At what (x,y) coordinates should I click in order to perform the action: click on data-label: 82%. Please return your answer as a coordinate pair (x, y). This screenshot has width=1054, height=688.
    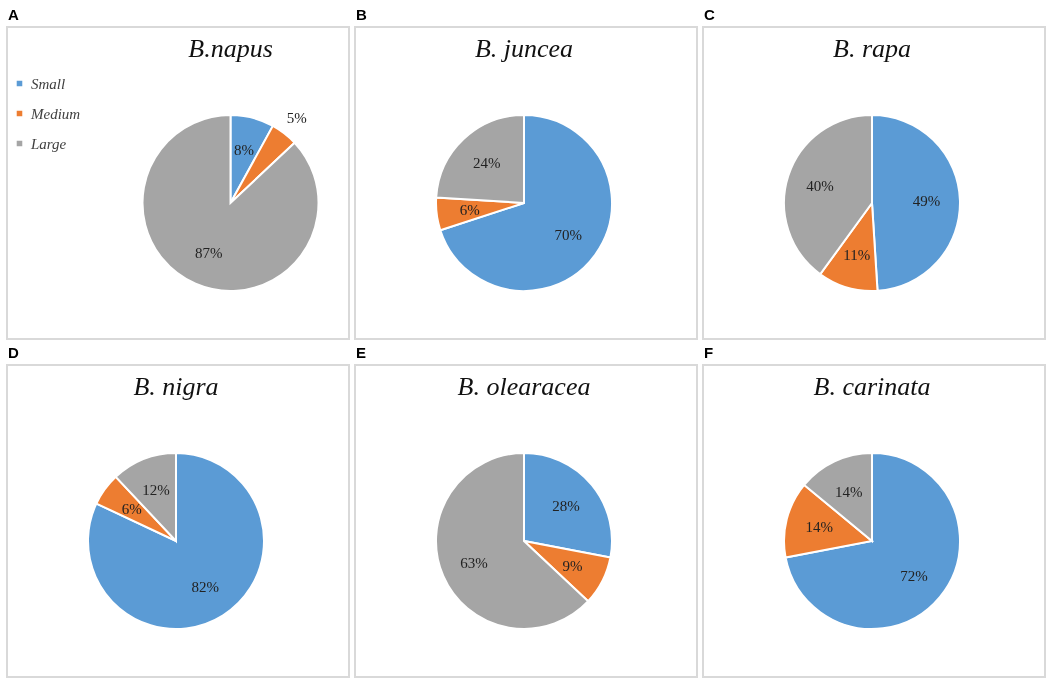
    Looking at the image, I should click on (205, 587).